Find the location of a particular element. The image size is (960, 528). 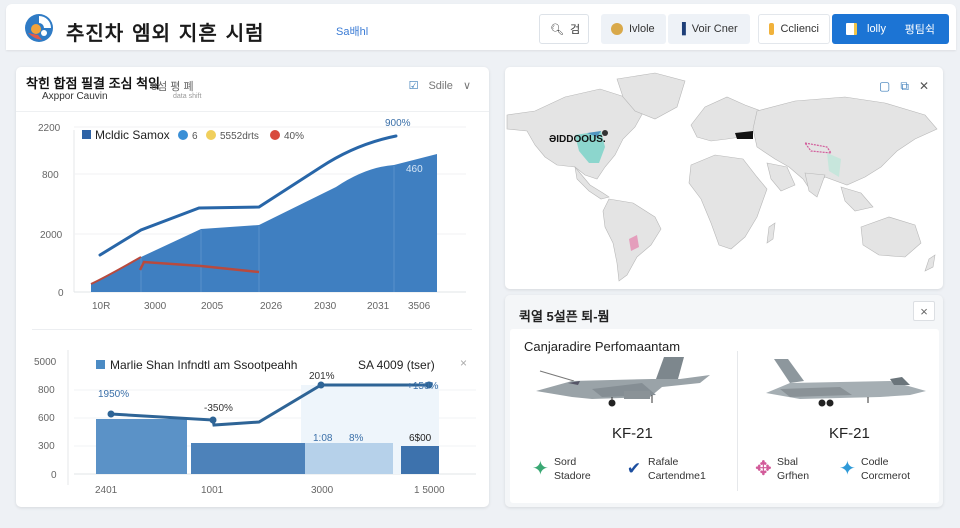

spec-item: ✦ Codle Corcmerot is located at coordinates (875, 469).